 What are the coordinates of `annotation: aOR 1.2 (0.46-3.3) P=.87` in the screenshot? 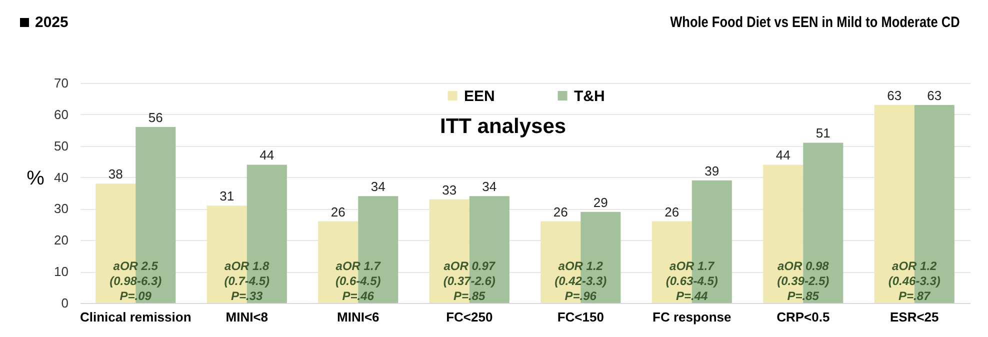 It's located at (914, 281).